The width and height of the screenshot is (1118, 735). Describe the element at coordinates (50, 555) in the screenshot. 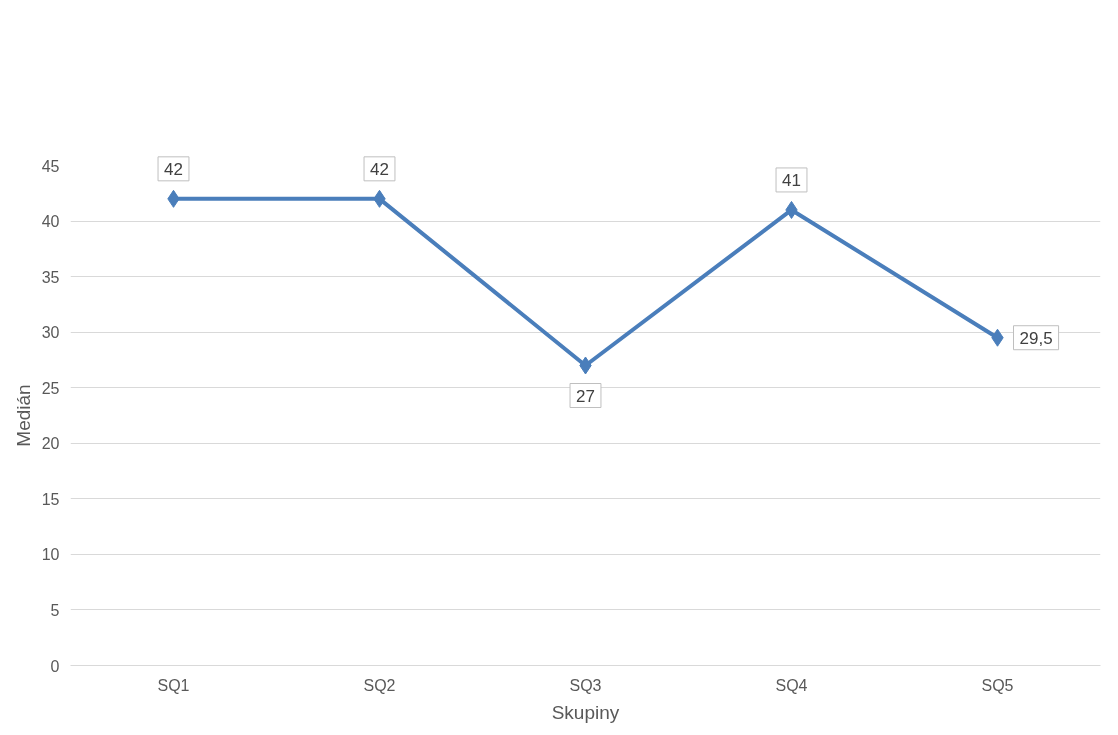

I see `y-tick-label: 10` at that location.